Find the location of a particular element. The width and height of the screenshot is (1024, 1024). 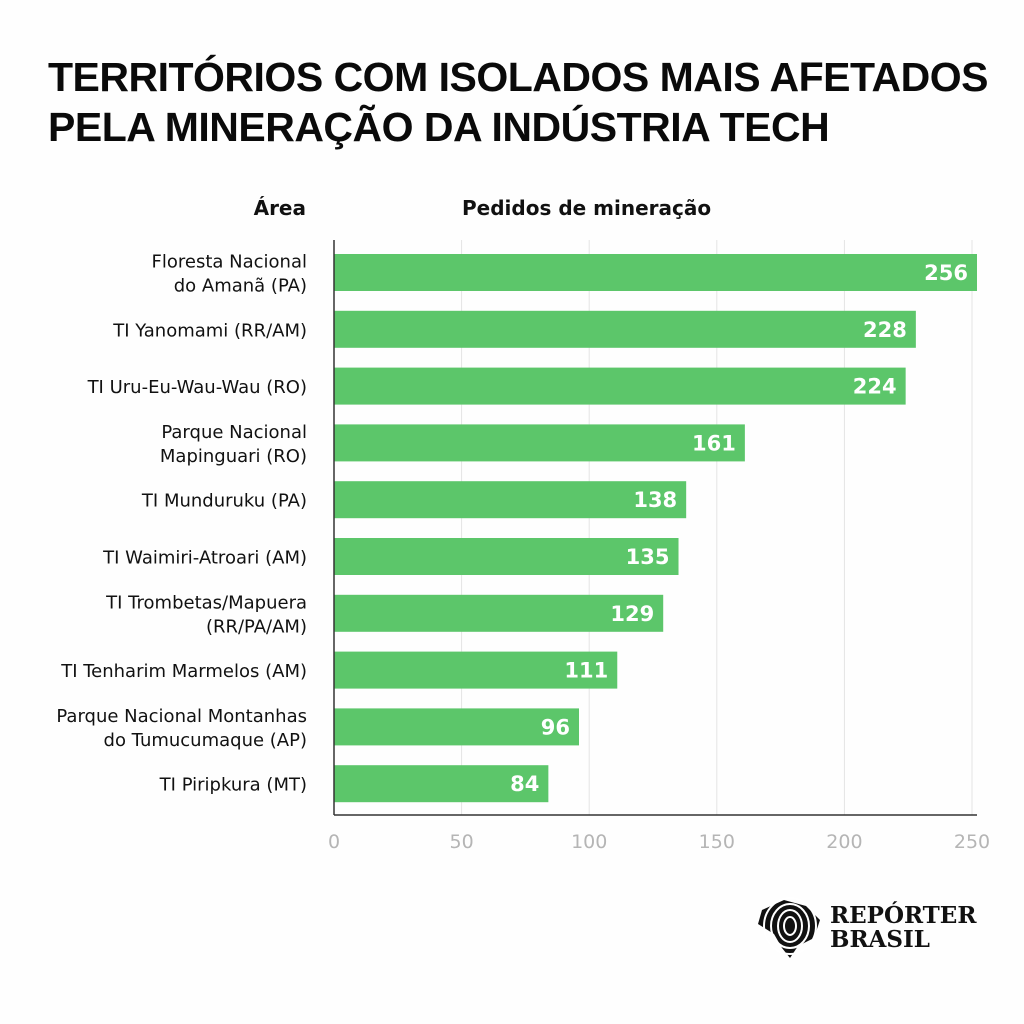

category-label: TI Yanomami (RR/AM) is located at coordinates (209, 330).